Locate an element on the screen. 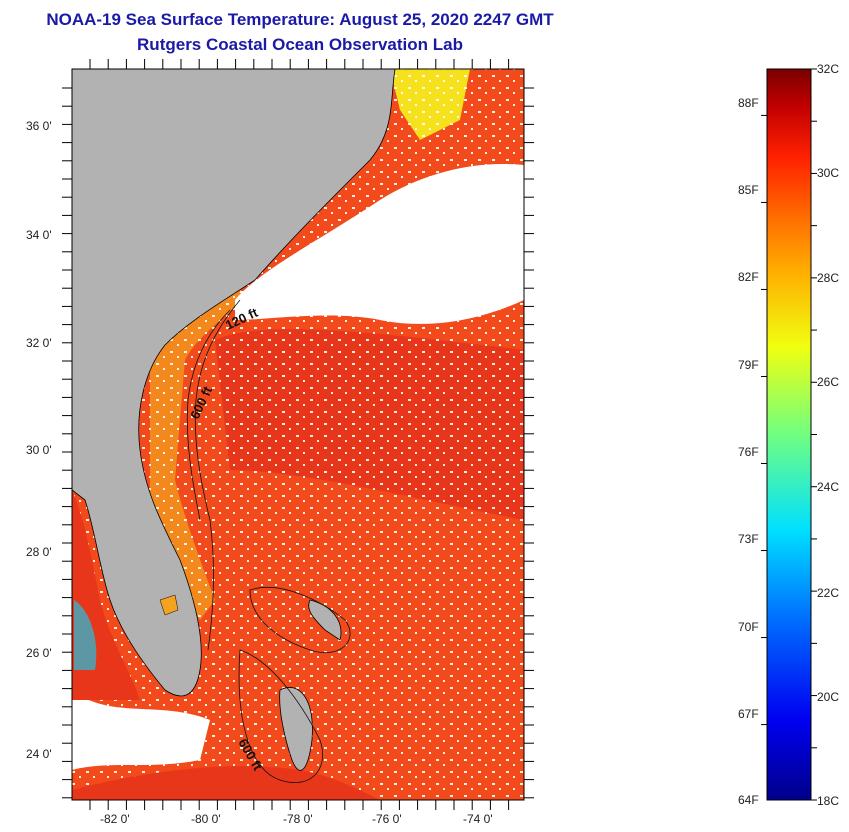 Image resolution: width=849 pixels, height=832 pixels. lat-label: 34 0' is located at coordinates (39, 235).